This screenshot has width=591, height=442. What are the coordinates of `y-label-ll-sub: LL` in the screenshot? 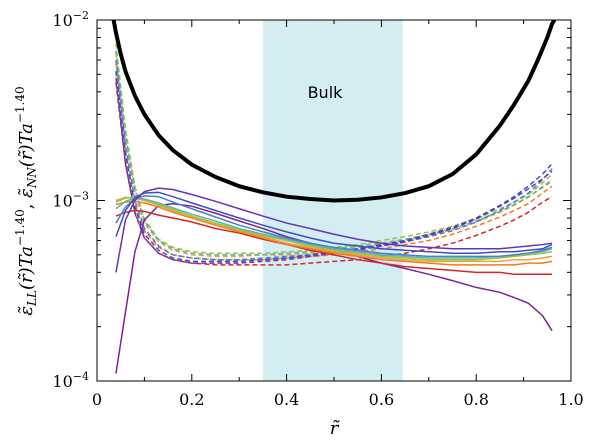 It's located at (32, 298).